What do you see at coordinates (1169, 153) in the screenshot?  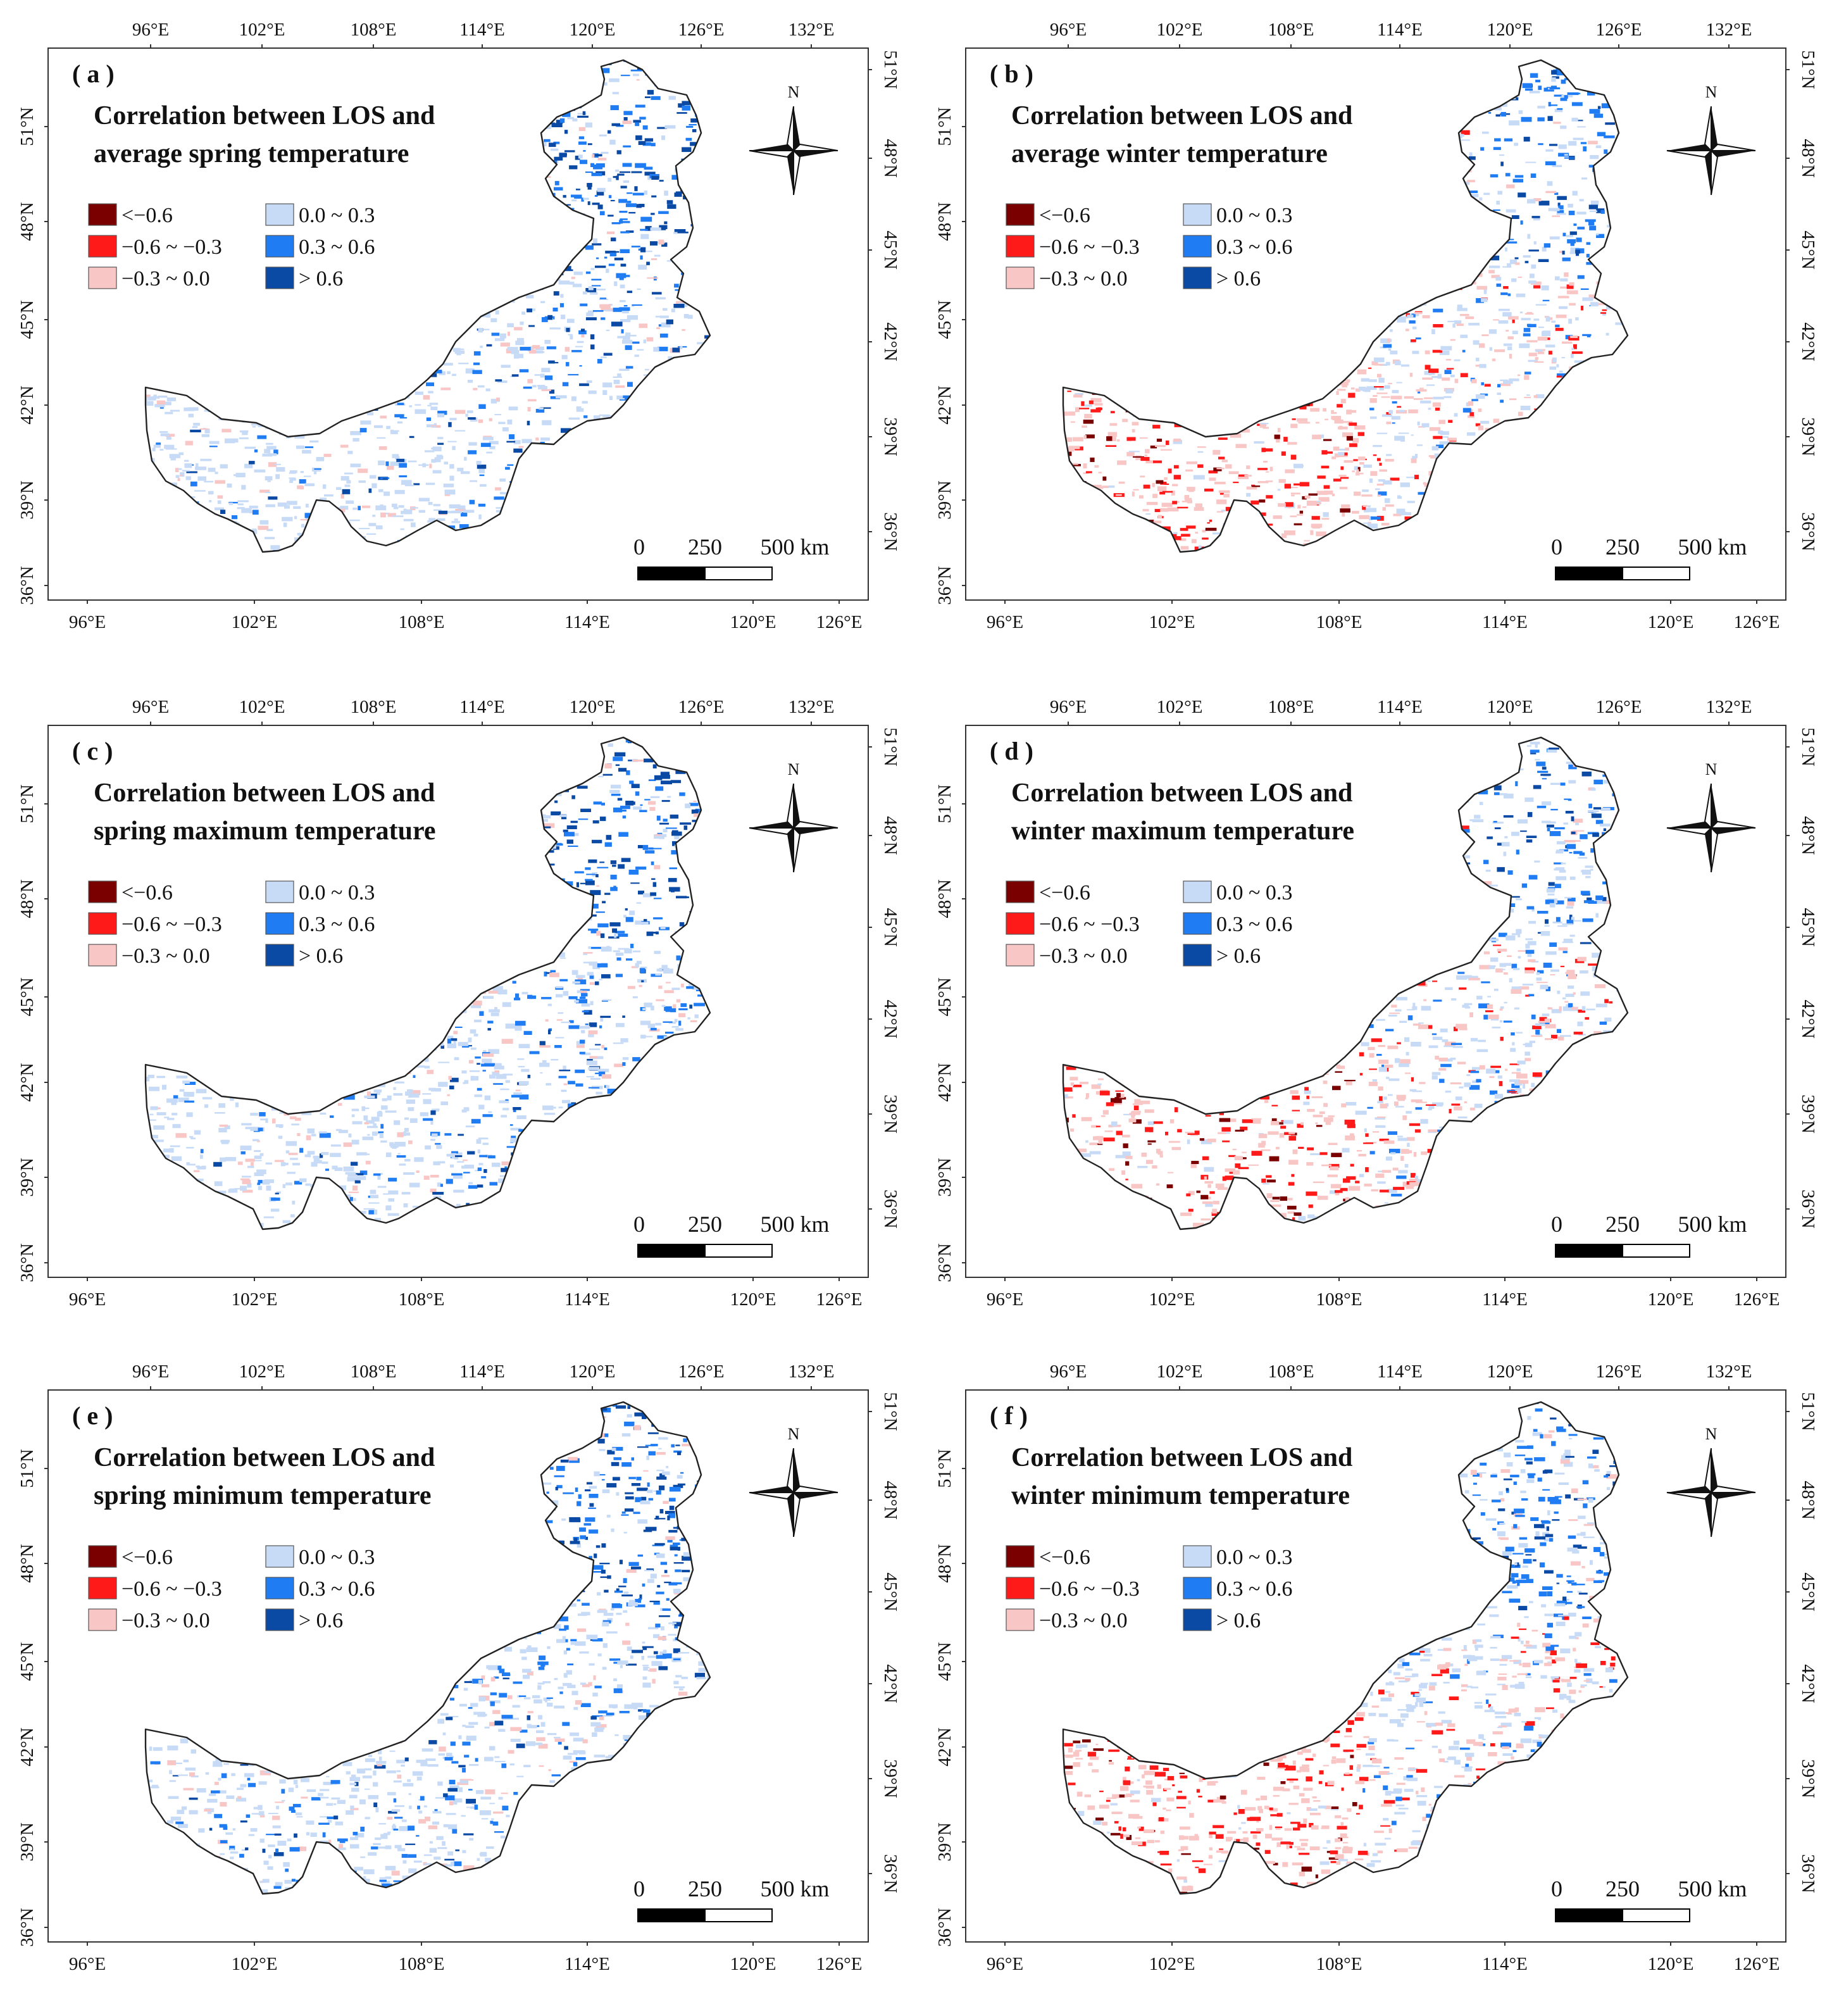 I see `panel-title-line2: average winter temperature` at bounding box center [1169, 153].